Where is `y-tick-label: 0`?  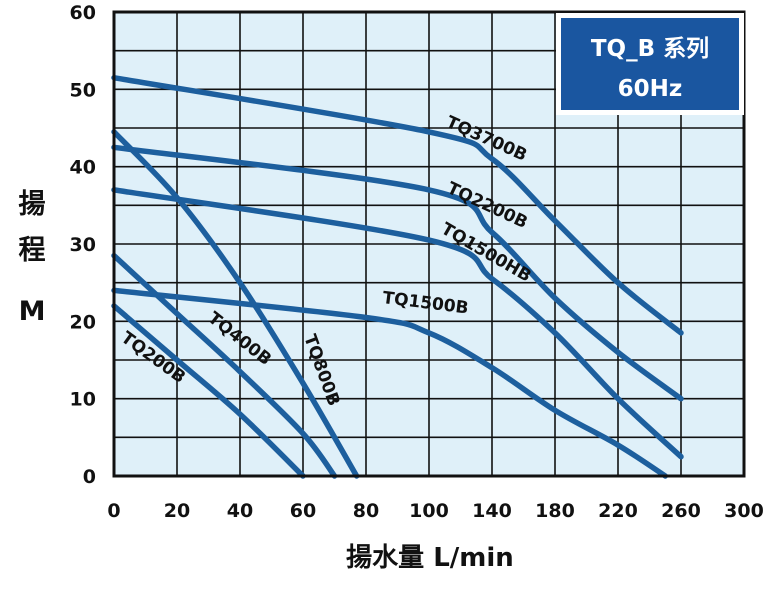
y-tick-label: 0 is located at coordinates (89, 477).